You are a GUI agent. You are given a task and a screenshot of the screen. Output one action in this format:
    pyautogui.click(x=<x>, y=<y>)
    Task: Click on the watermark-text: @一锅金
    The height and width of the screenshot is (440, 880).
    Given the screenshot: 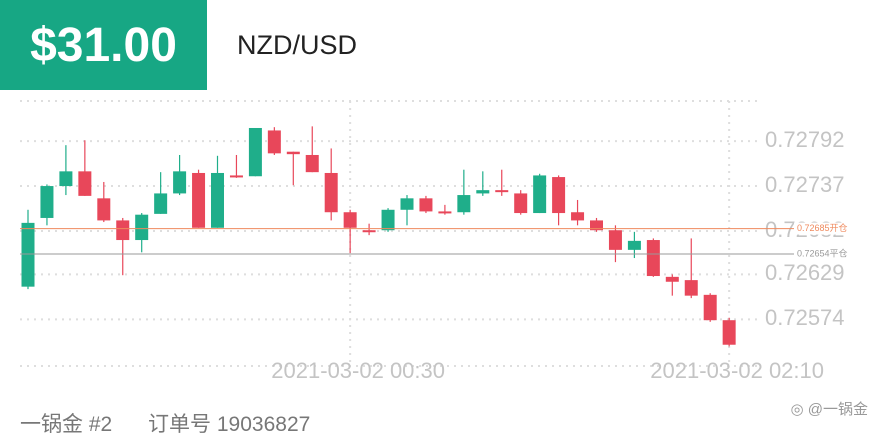 What is the action you would take?
    pyautogui.click(x=837, y=409)
    